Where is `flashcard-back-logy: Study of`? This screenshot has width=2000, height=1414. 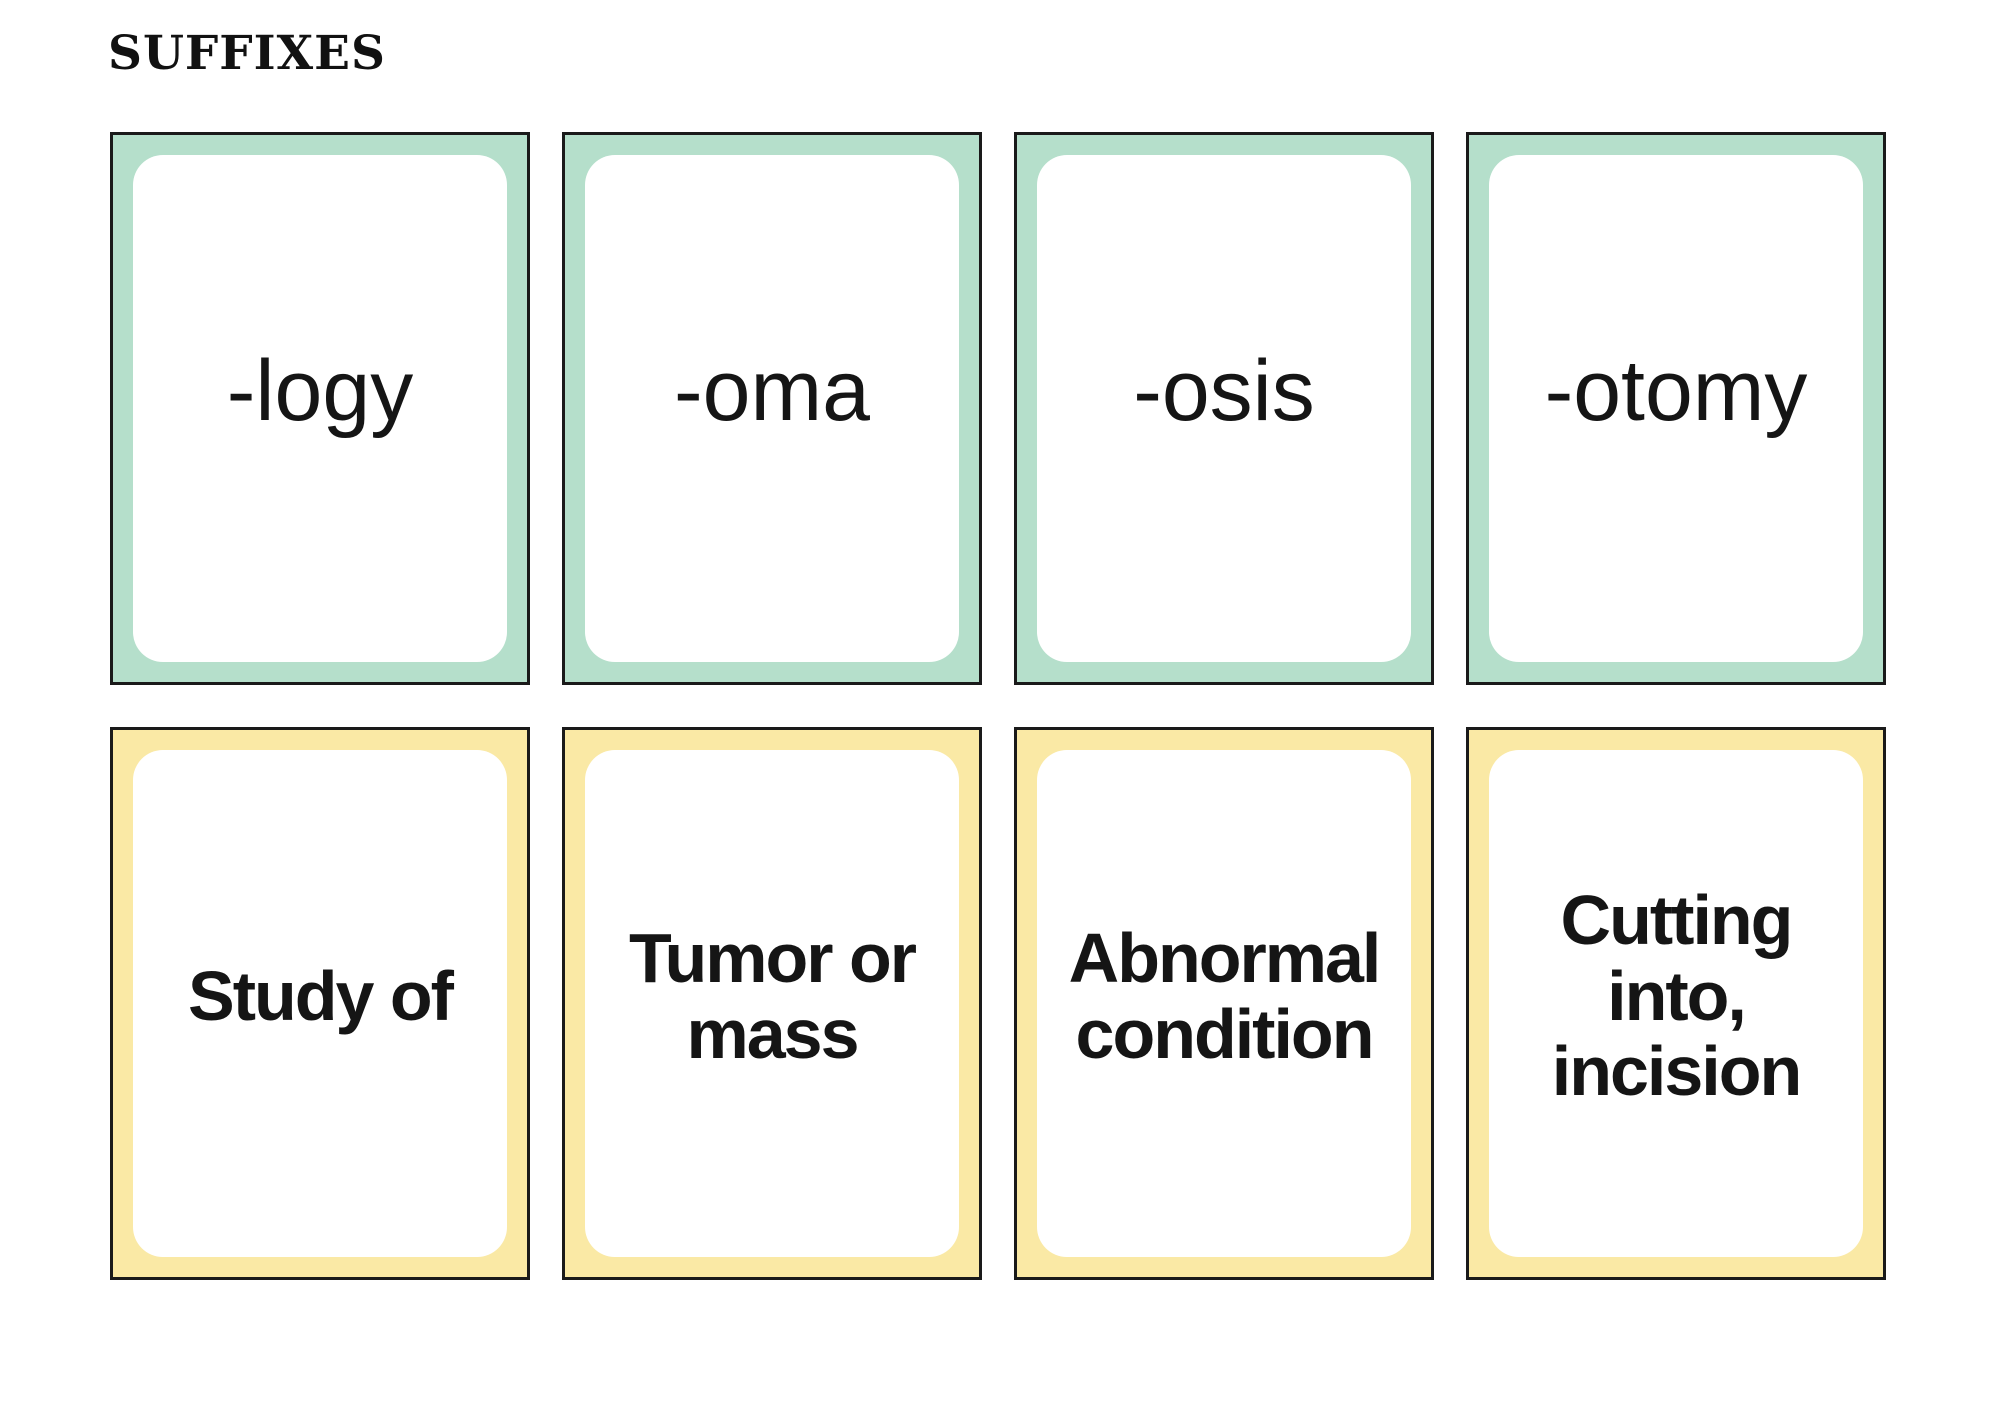 flashcard-back-logy: Study of is located at coordinates (320, 1003).